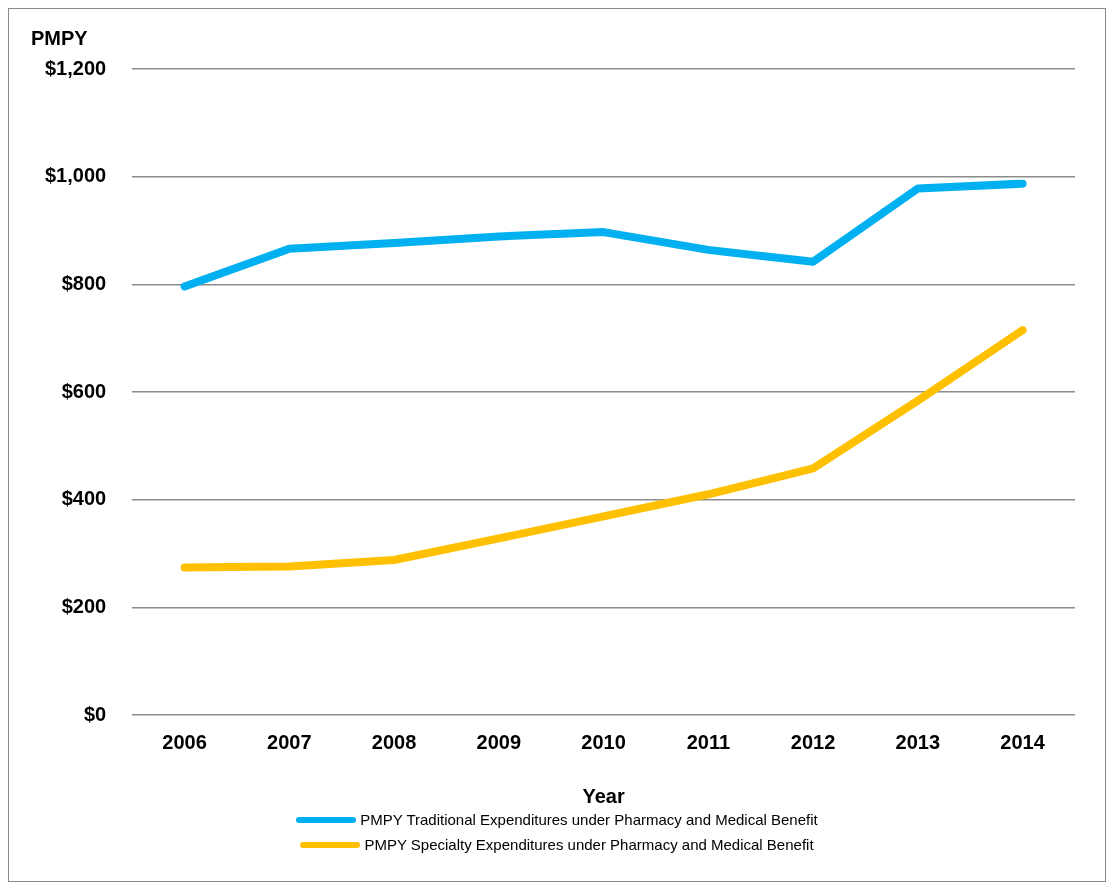 Image resolution: width=1116 pixels, height=892 pixels. I want to click on y-tick-label: $0, so click(95, 713).